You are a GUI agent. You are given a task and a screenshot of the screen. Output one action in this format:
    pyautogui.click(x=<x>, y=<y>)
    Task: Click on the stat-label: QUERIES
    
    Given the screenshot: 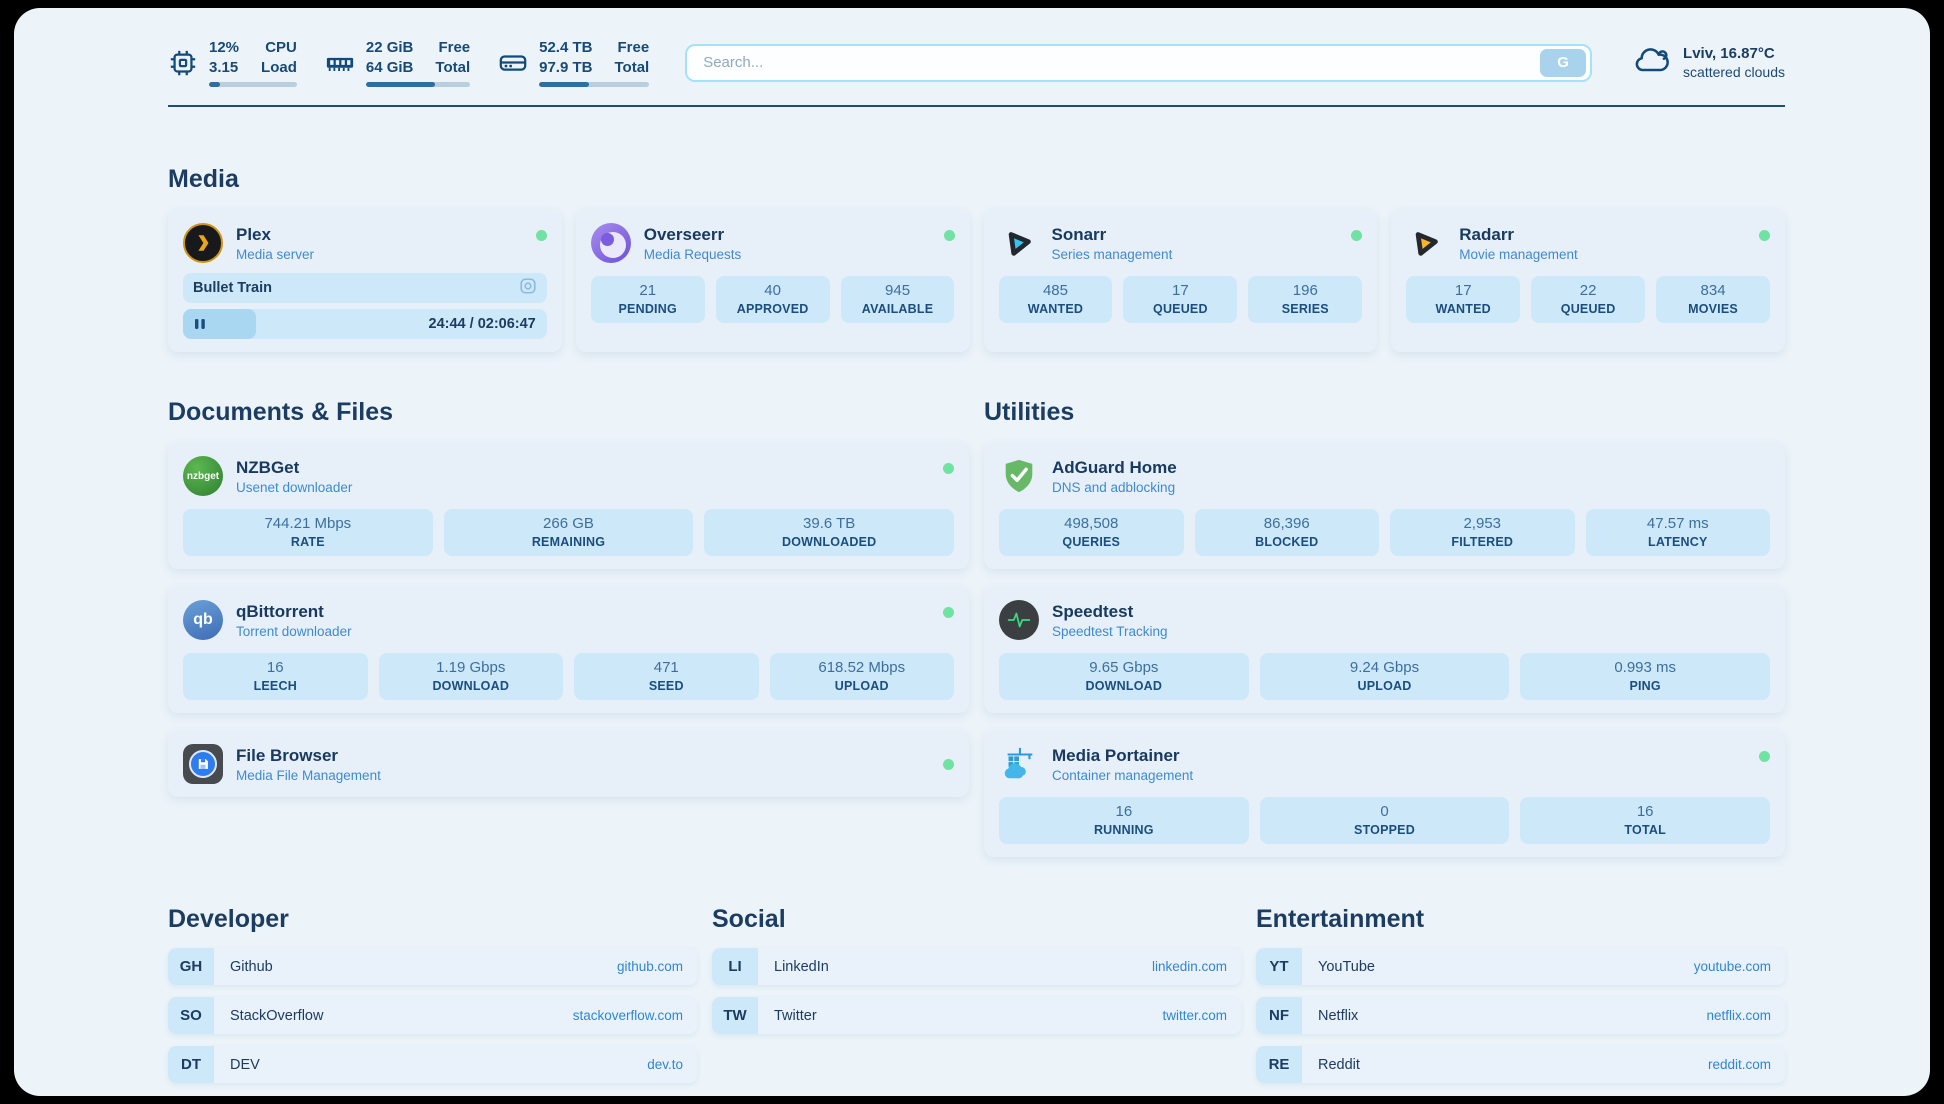 What is the action you would take?
    pyautogui.click(x=1091, y=542)
    